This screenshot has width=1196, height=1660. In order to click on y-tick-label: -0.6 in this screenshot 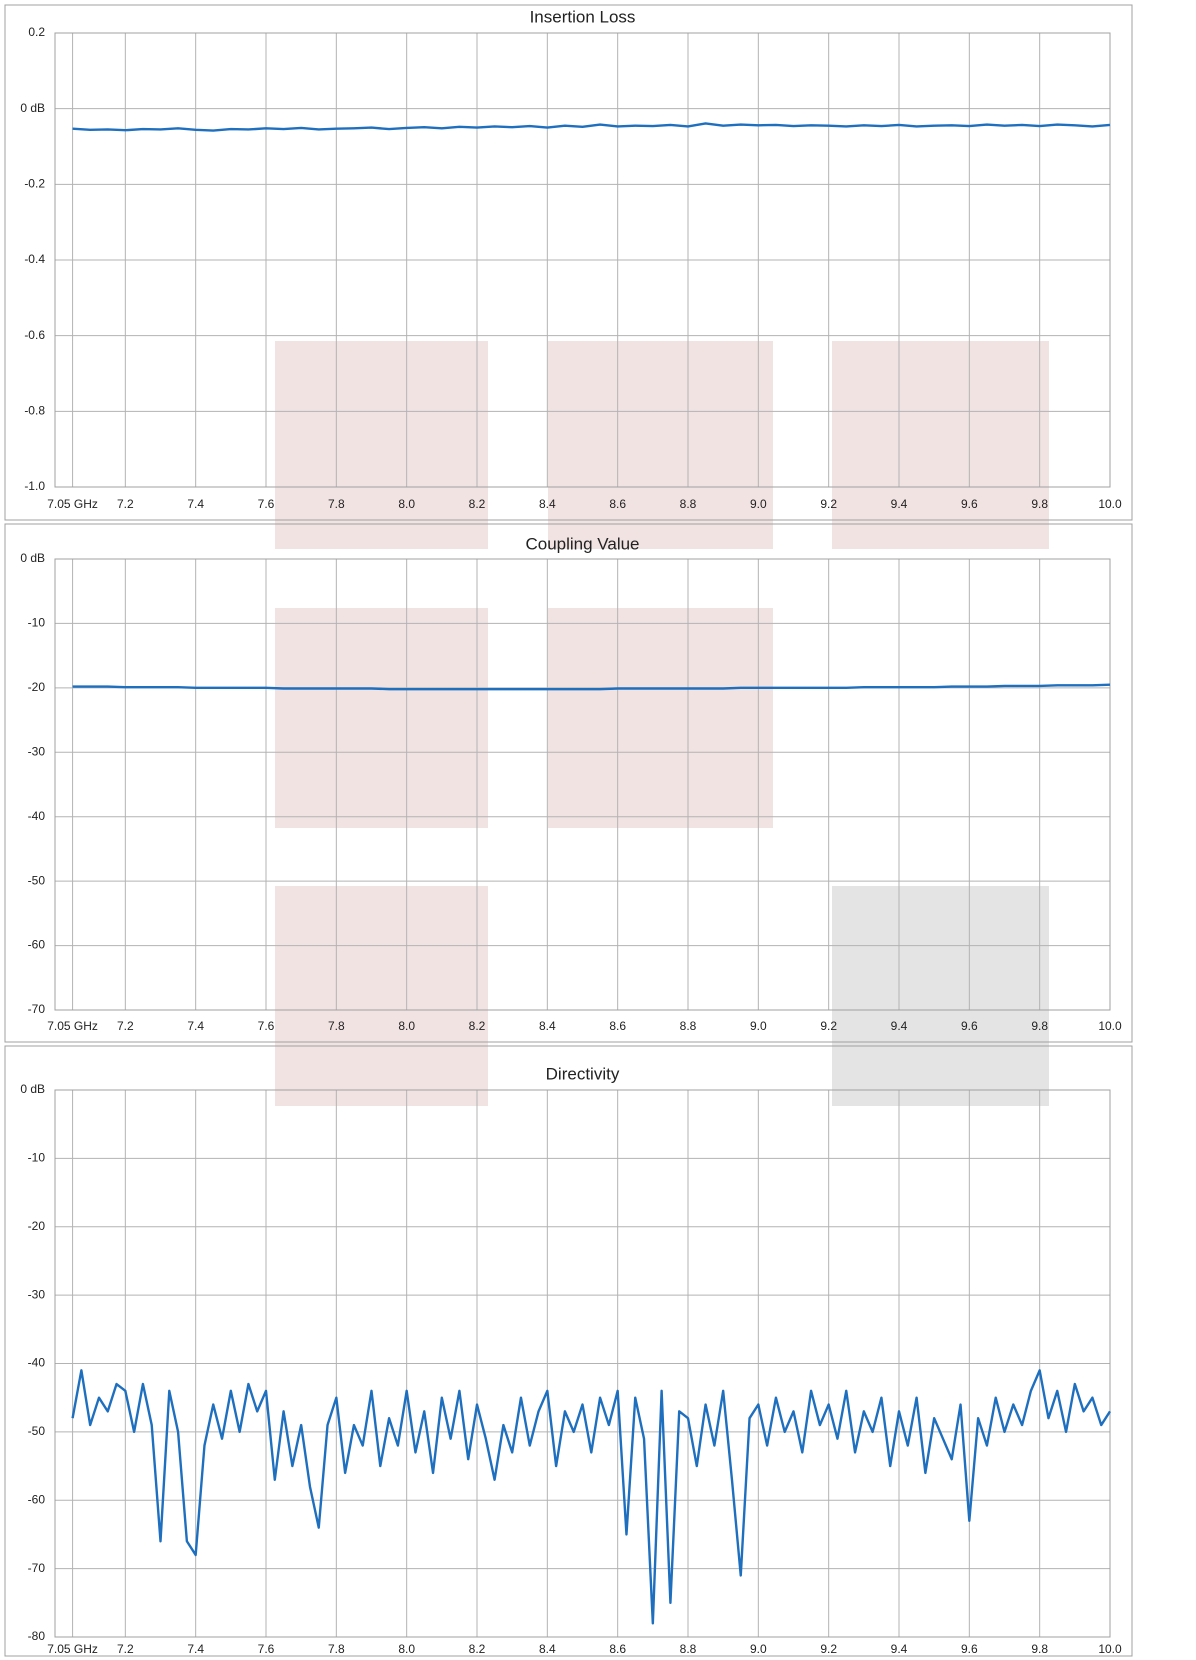, I will do `click(34, 335)`.